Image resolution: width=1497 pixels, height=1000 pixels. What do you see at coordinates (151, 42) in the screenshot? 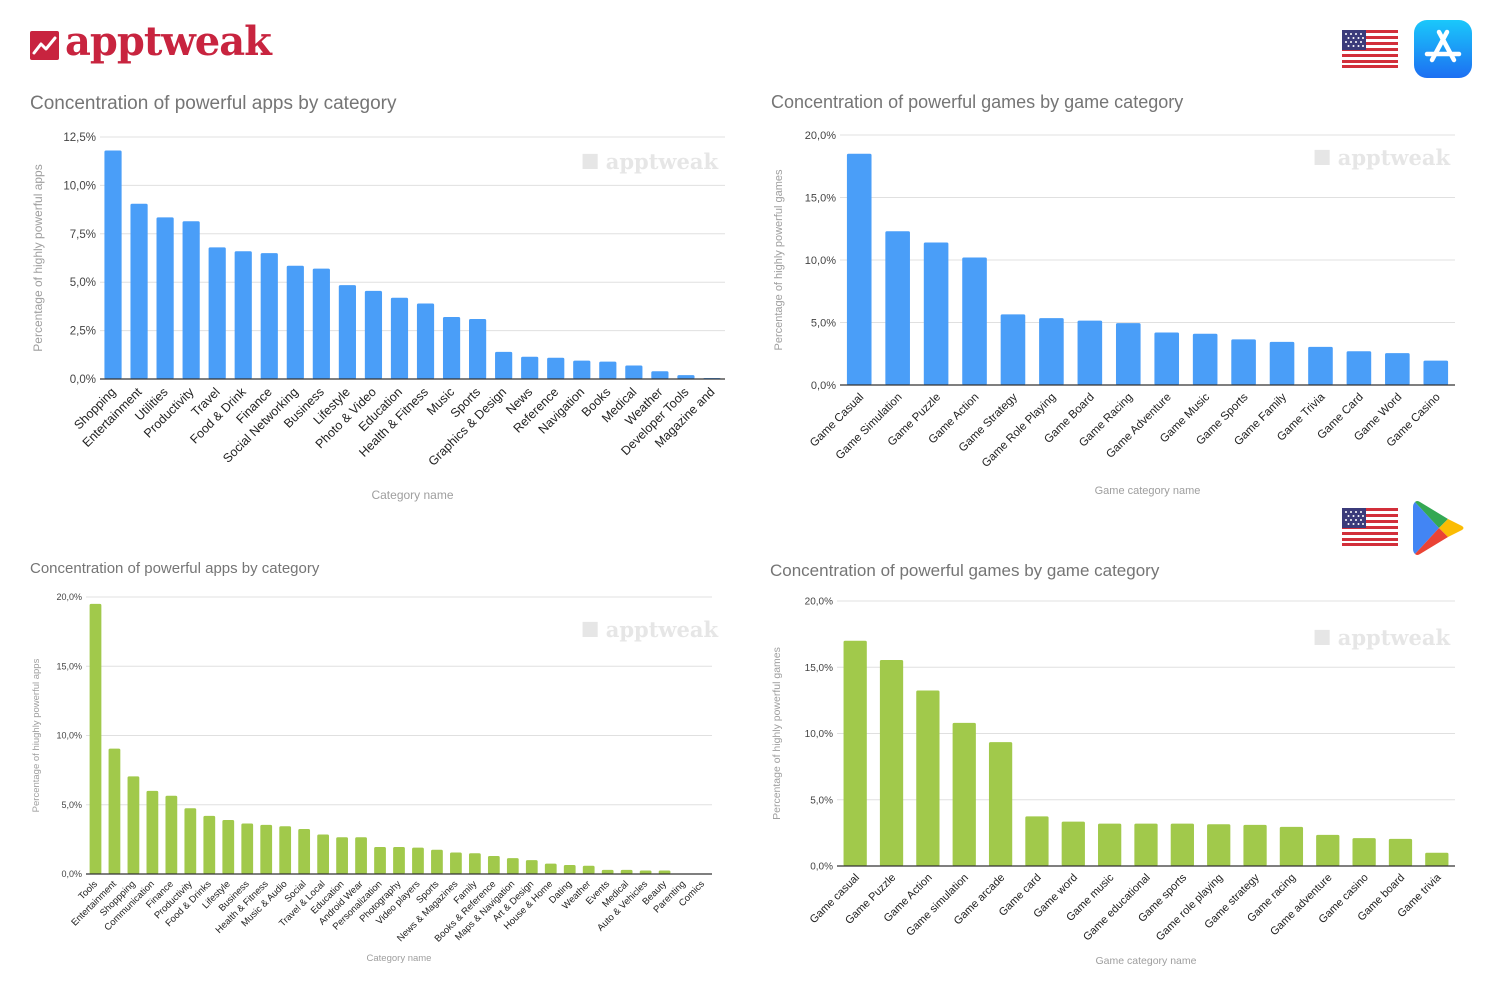
I see `apptweak-logo: apptweak` at bounding box center [151, 42].